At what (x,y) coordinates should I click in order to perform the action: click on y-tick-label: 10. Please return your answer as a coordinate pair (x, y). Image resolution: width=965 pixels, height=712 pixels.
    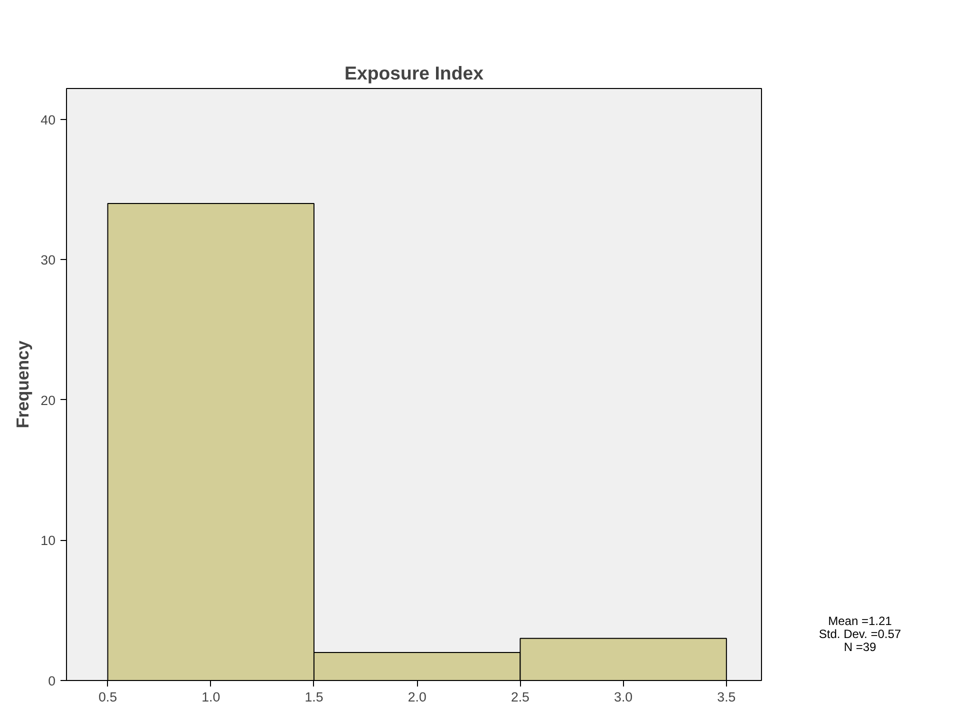
    Looking at the image, I should click on (48, 540).